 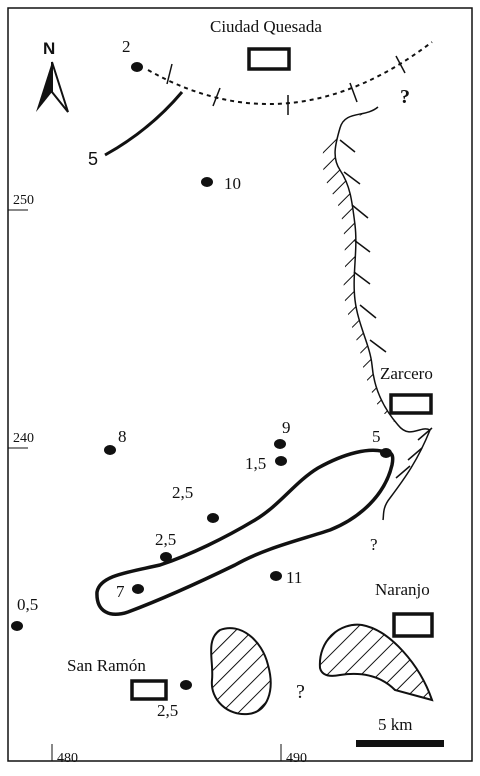 I want to click on contour-label: 5, so click(x=93, y=159).